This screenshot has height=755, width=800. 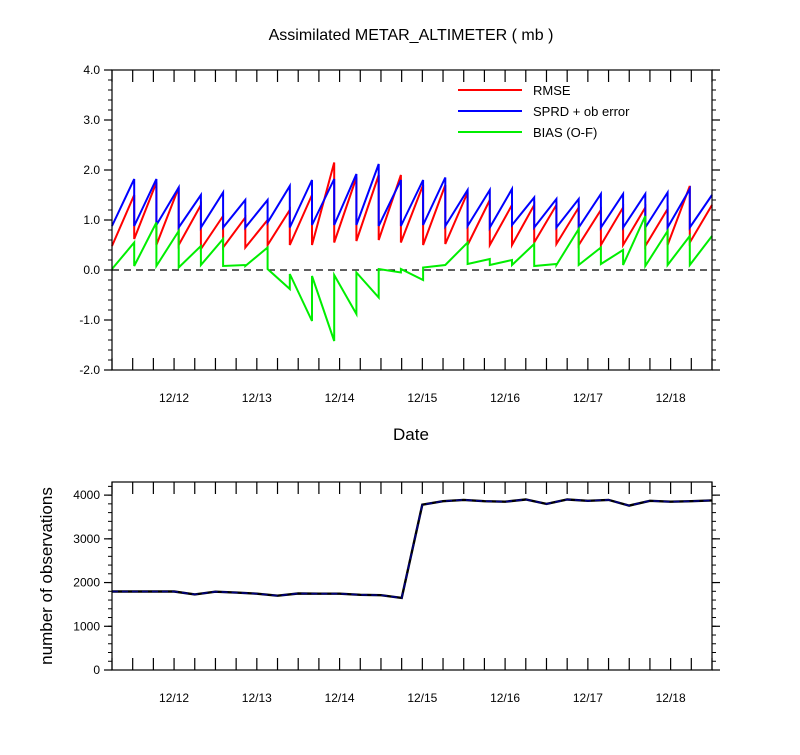 What do you see at coordinates (89, 370) in the screenshot?
I see `top-y-tick-label: -2.0` at bounding box center [89, 370].